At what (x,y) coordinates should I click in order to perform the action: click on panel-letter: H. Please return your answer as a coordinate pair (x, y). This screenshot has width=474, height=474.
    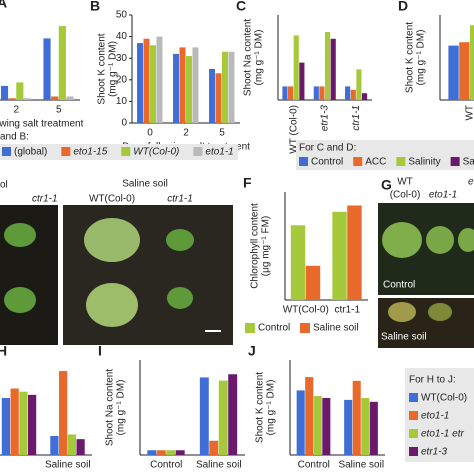
    Looking at the image, I should click on (3, 351).